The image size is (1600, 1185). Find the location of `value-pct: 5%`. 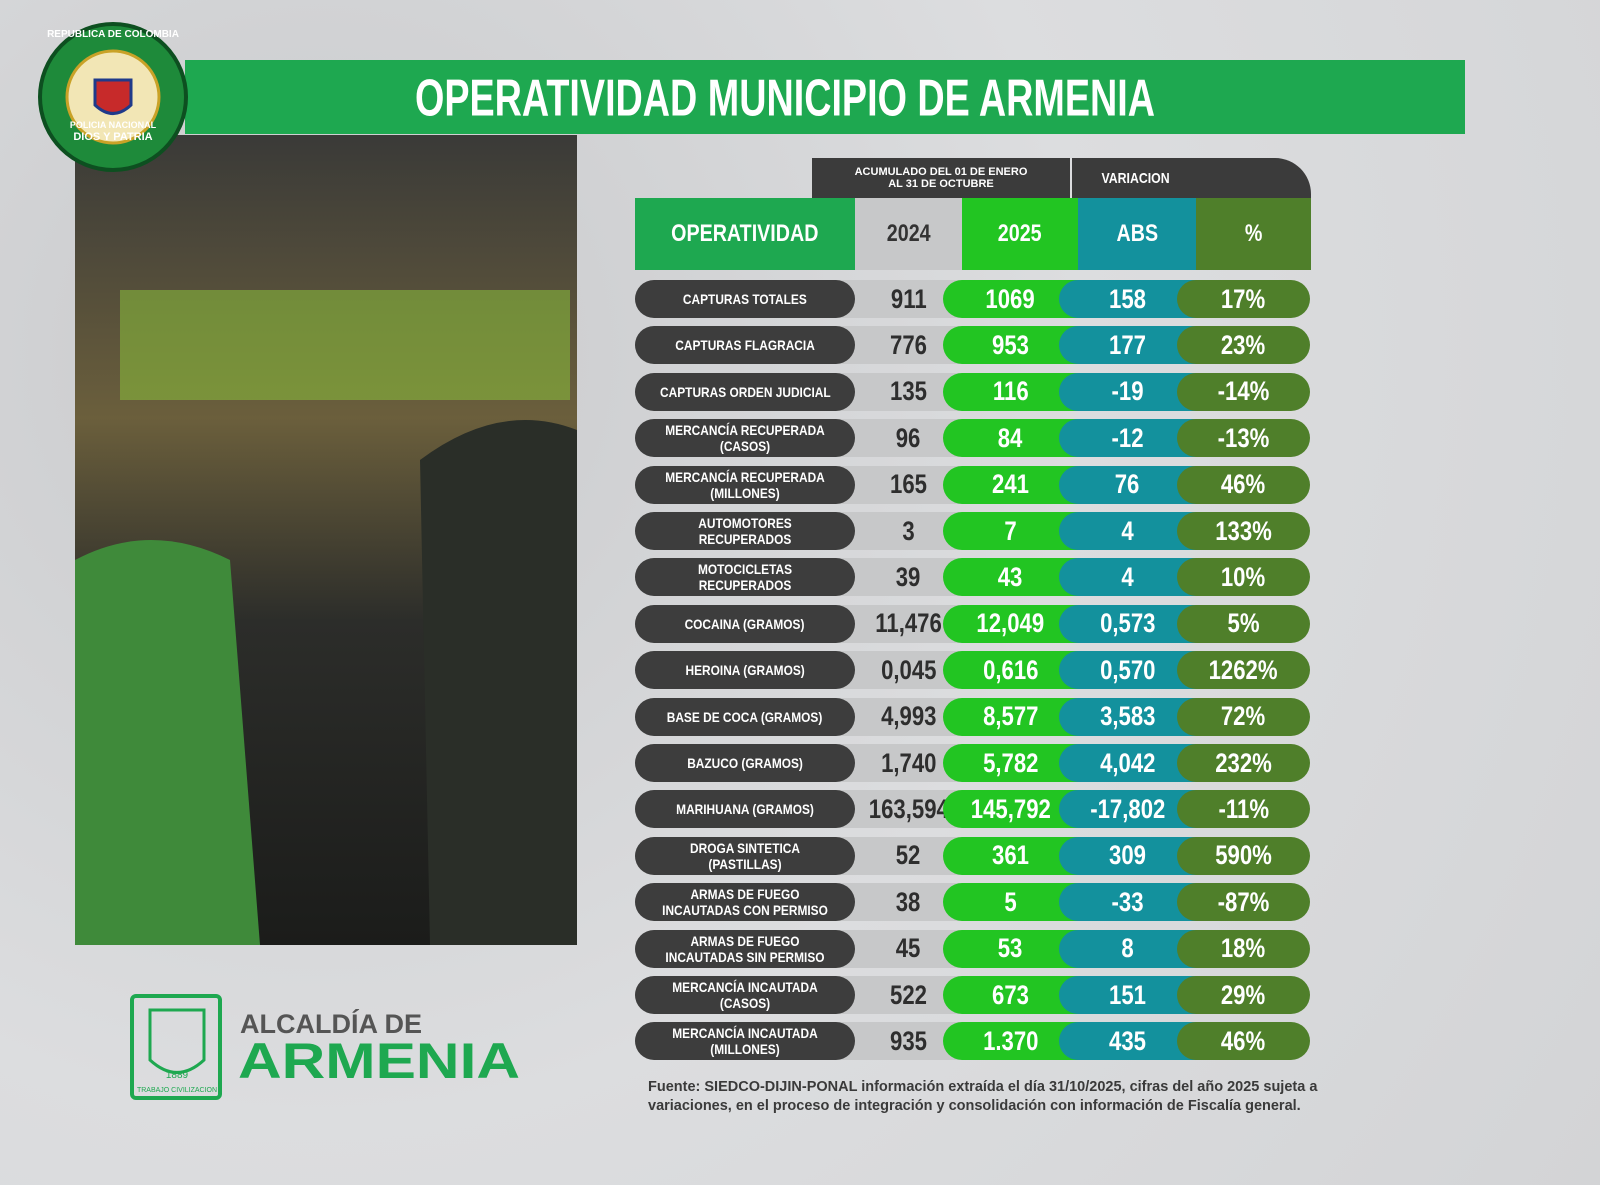

value-pct: 5% is located at coordinates (1243, 623).